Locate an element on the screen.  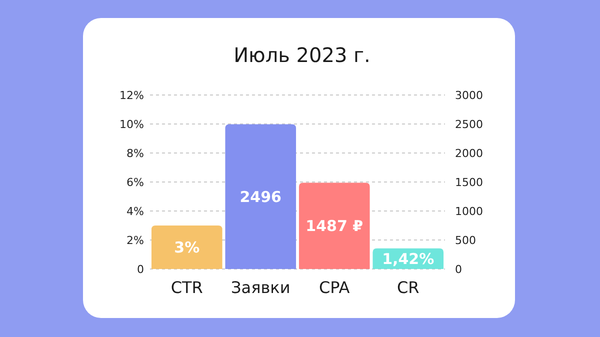
x-tick-label: Заявки is located at coordinates (260, 287).